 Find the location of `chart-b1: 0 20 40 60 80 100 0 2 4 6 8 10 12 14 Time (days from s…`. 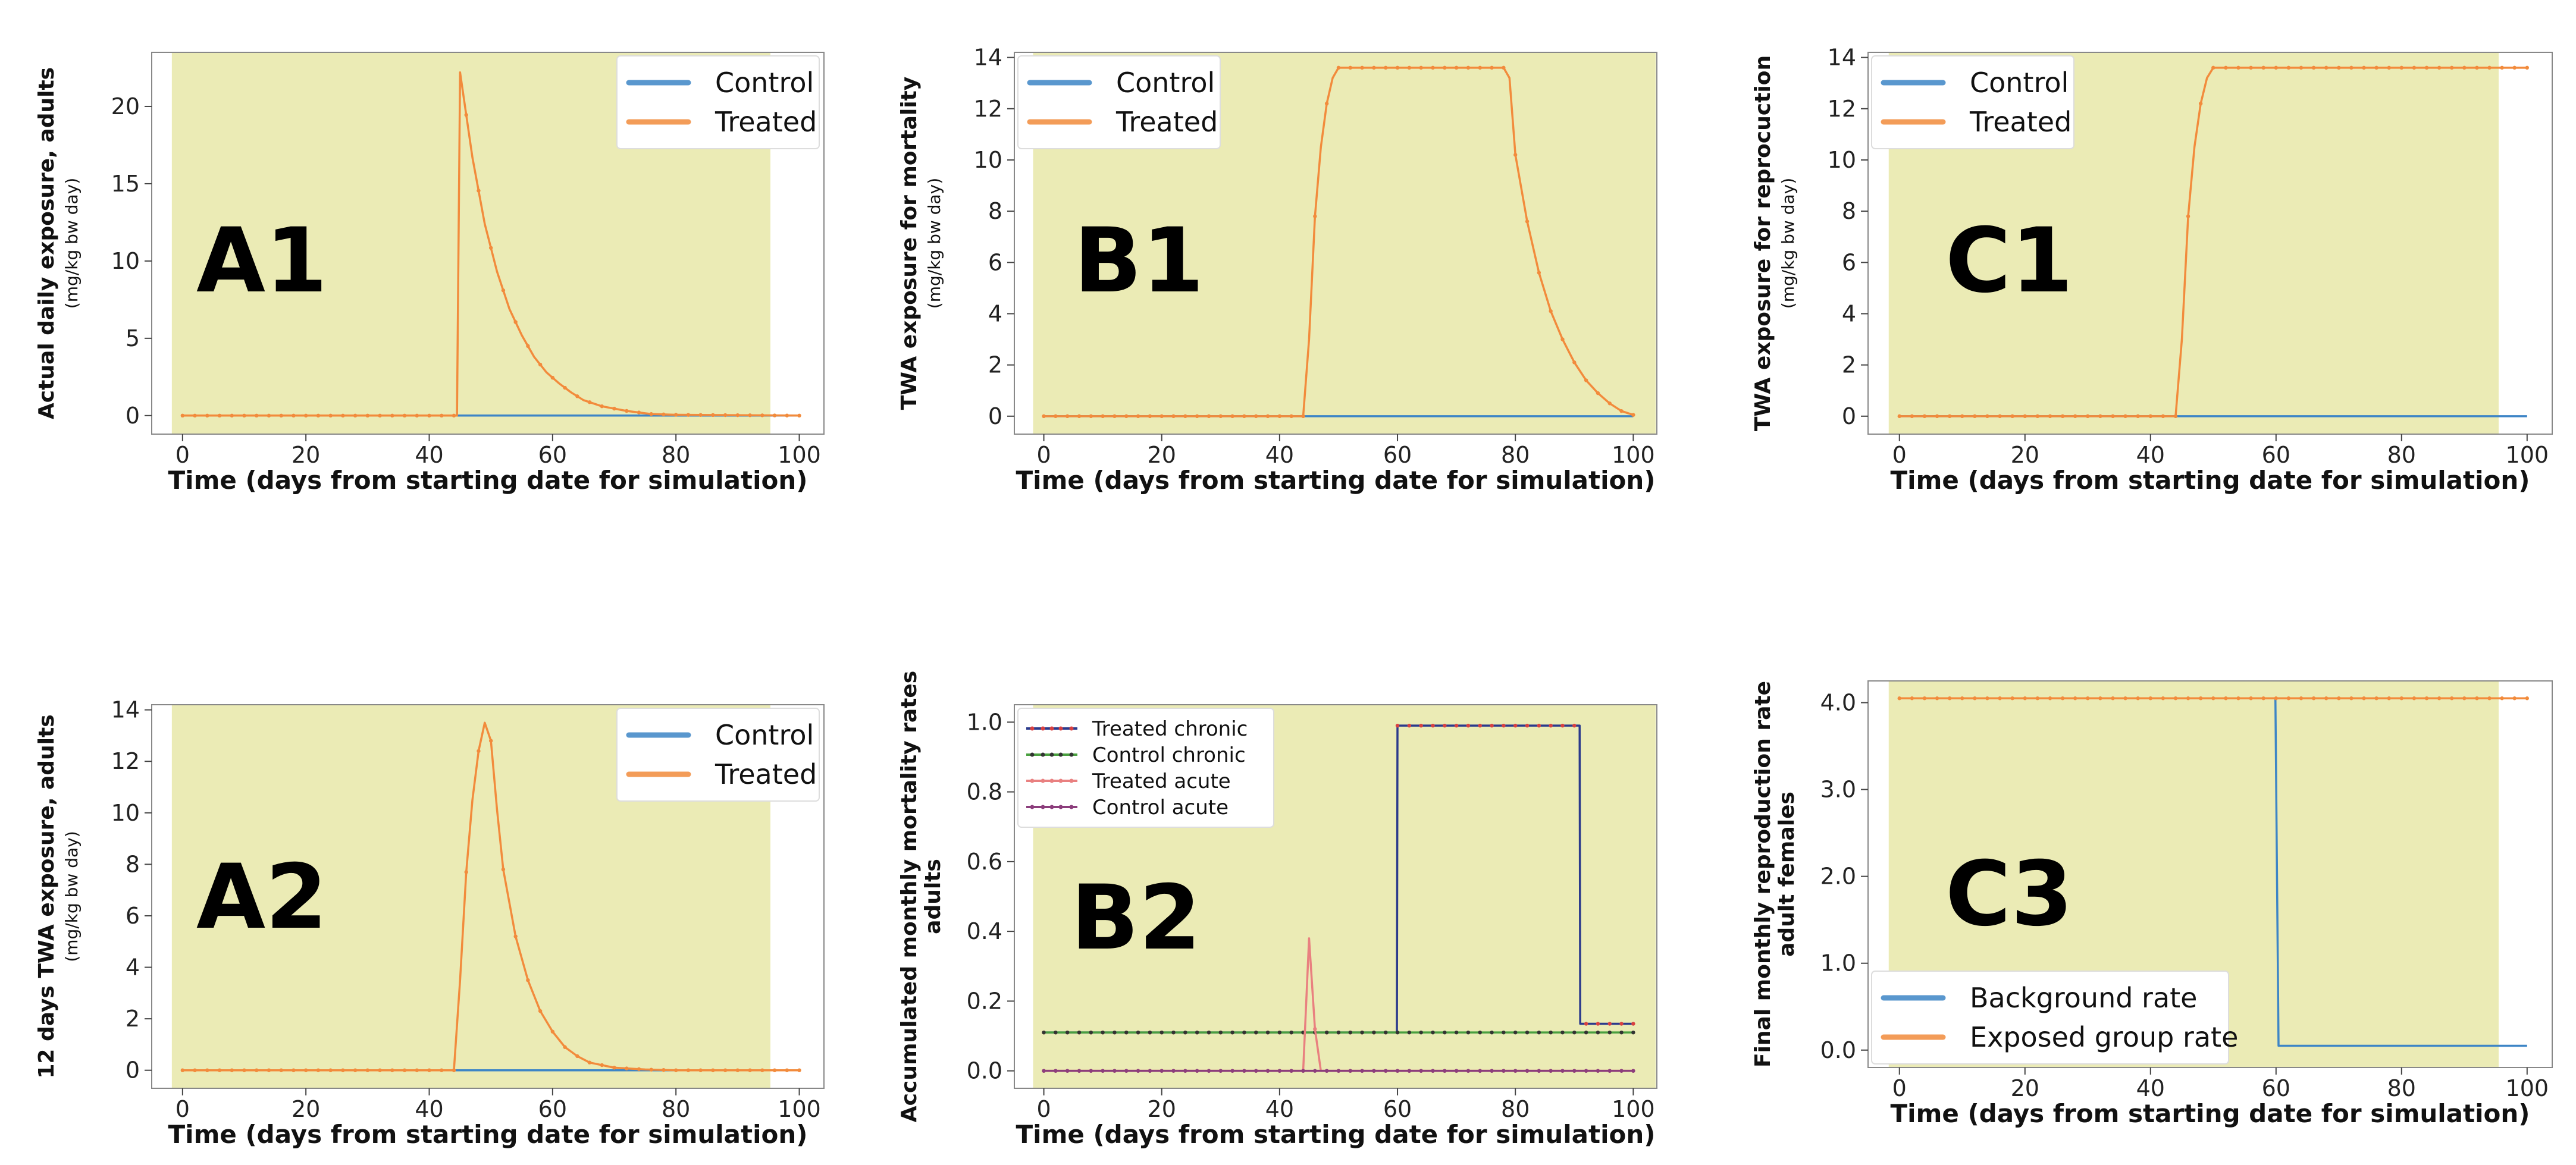

chart-b1: 0 20 40 60 80 100 0 2 4 6 8 10 12 14 Time (days from s… is located at coordinates (1277, 270).